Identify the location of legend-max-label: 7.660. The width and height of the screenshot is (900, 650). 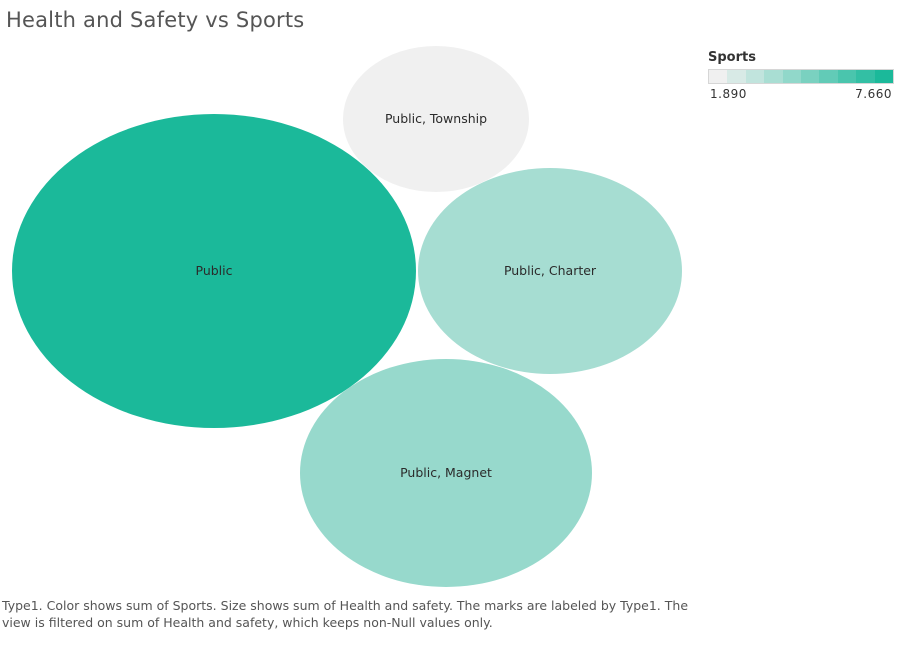
(873, 94).